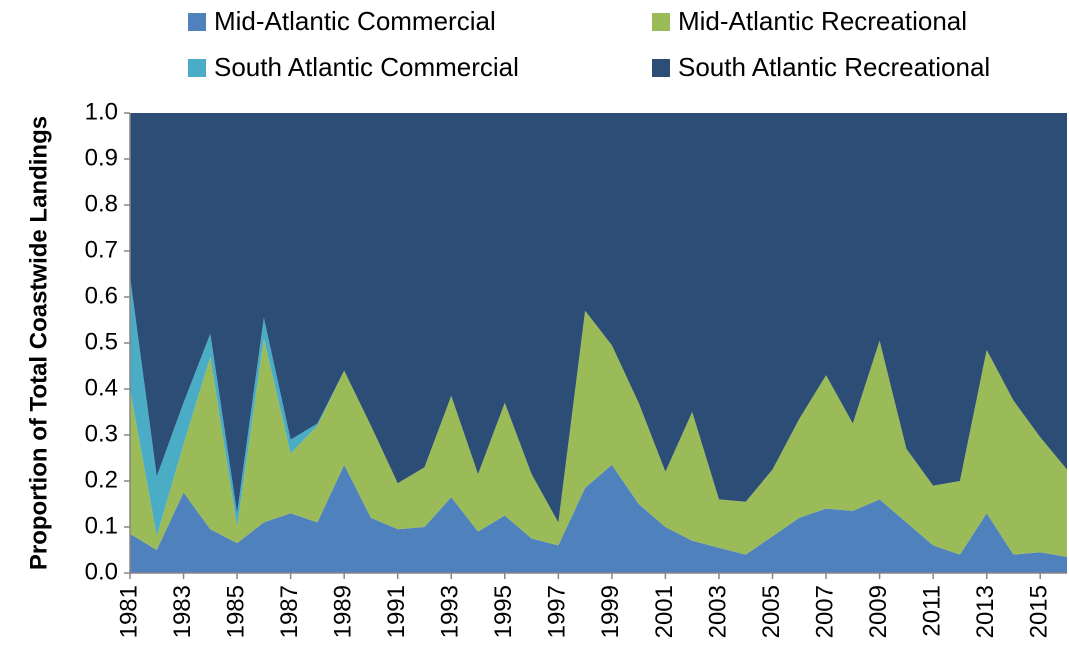 The image size is (1069, 660). Describe the element at coordinates (396, 611) in the screenshot. I see `x-tick-label: 1991` at that location.